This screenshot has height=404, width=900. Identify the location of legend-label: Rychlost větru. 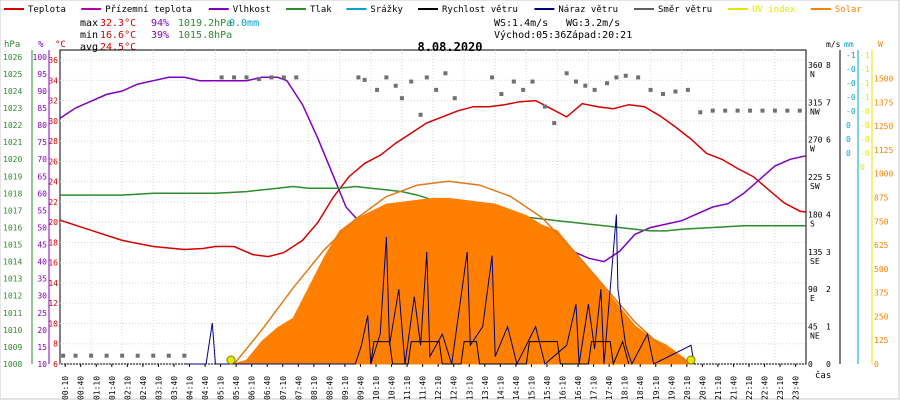
(480, 10).